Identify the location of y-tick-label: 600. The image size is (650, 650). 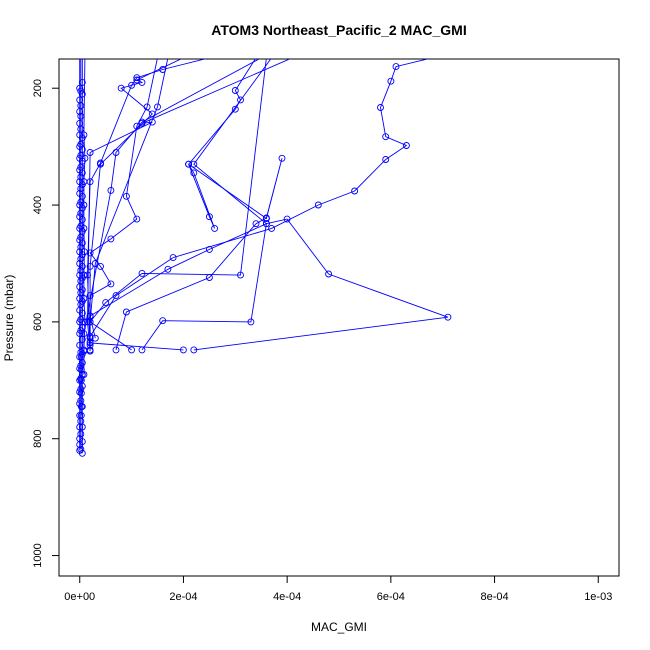
(38, 322).